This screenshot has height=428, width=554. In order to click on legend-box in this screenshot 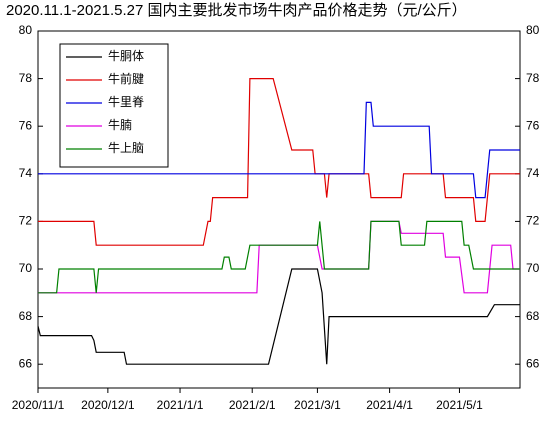, I will do `click(114, 105)`.